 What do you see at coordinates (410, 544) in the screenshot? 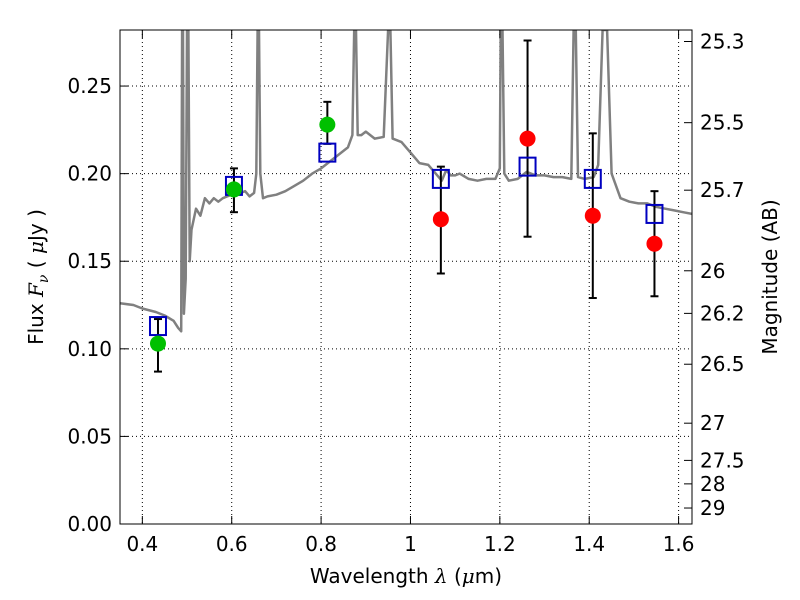
I see `x-tick-label: 1` at bounding box center [410, 544].